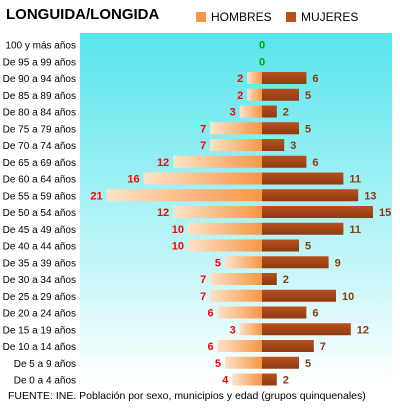  Describe the element at coordinates (241, 17) in the screenshot. I see `legend-label-hombres: HOMBRES` at that location.